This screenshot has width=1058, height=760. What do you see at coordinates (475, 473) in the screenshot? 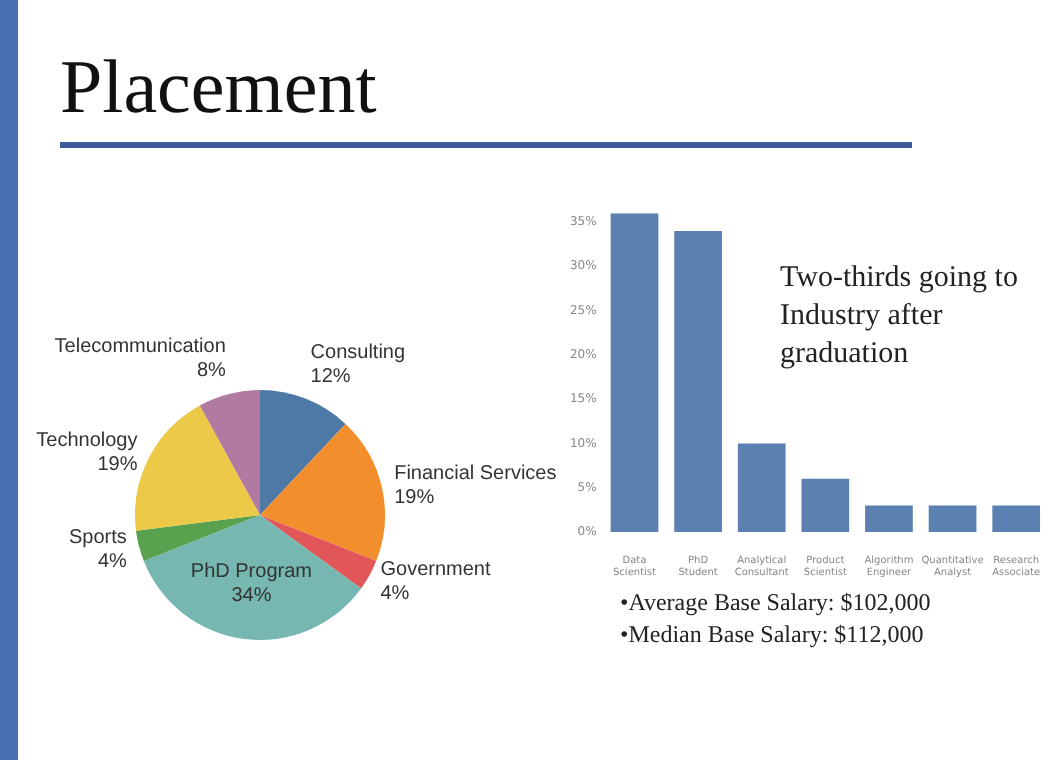
I see `slice-label: Financial Services` at bounding box center [475, 473].